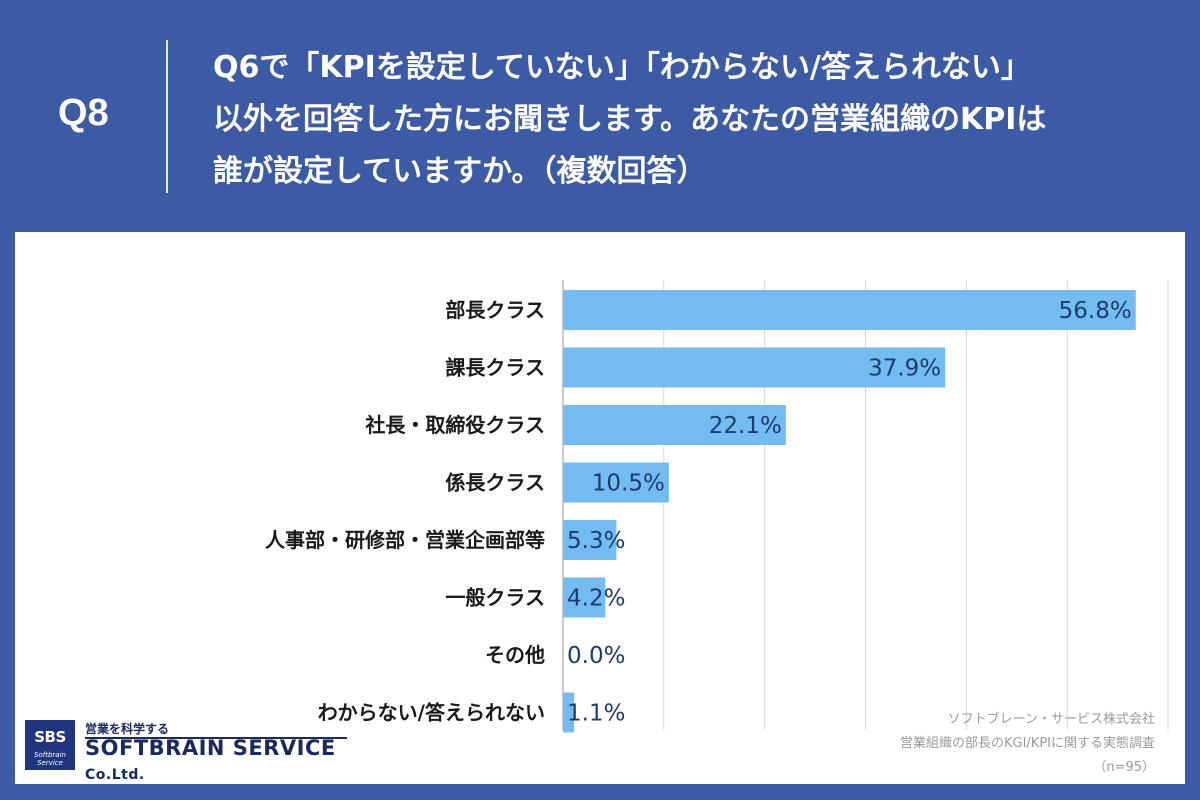  What do you see at coordinates (50, 737) in the screenshot?
I see `logo-abbr: SBS` at bounding box center [50, 737].